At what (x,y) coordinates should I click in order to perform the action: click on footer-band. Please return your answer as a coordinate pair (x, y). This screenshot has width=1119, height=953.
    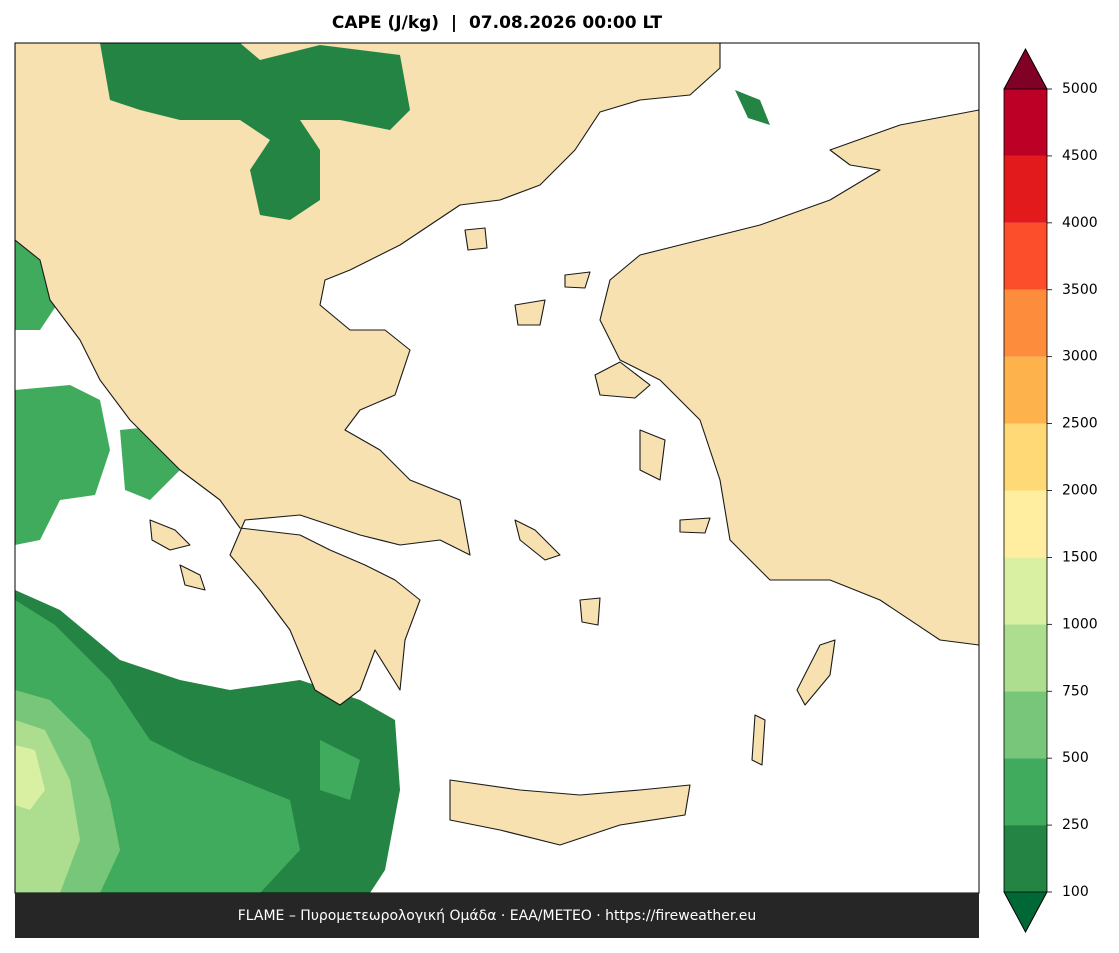
    Looking at the image, I should click on (497, 915).